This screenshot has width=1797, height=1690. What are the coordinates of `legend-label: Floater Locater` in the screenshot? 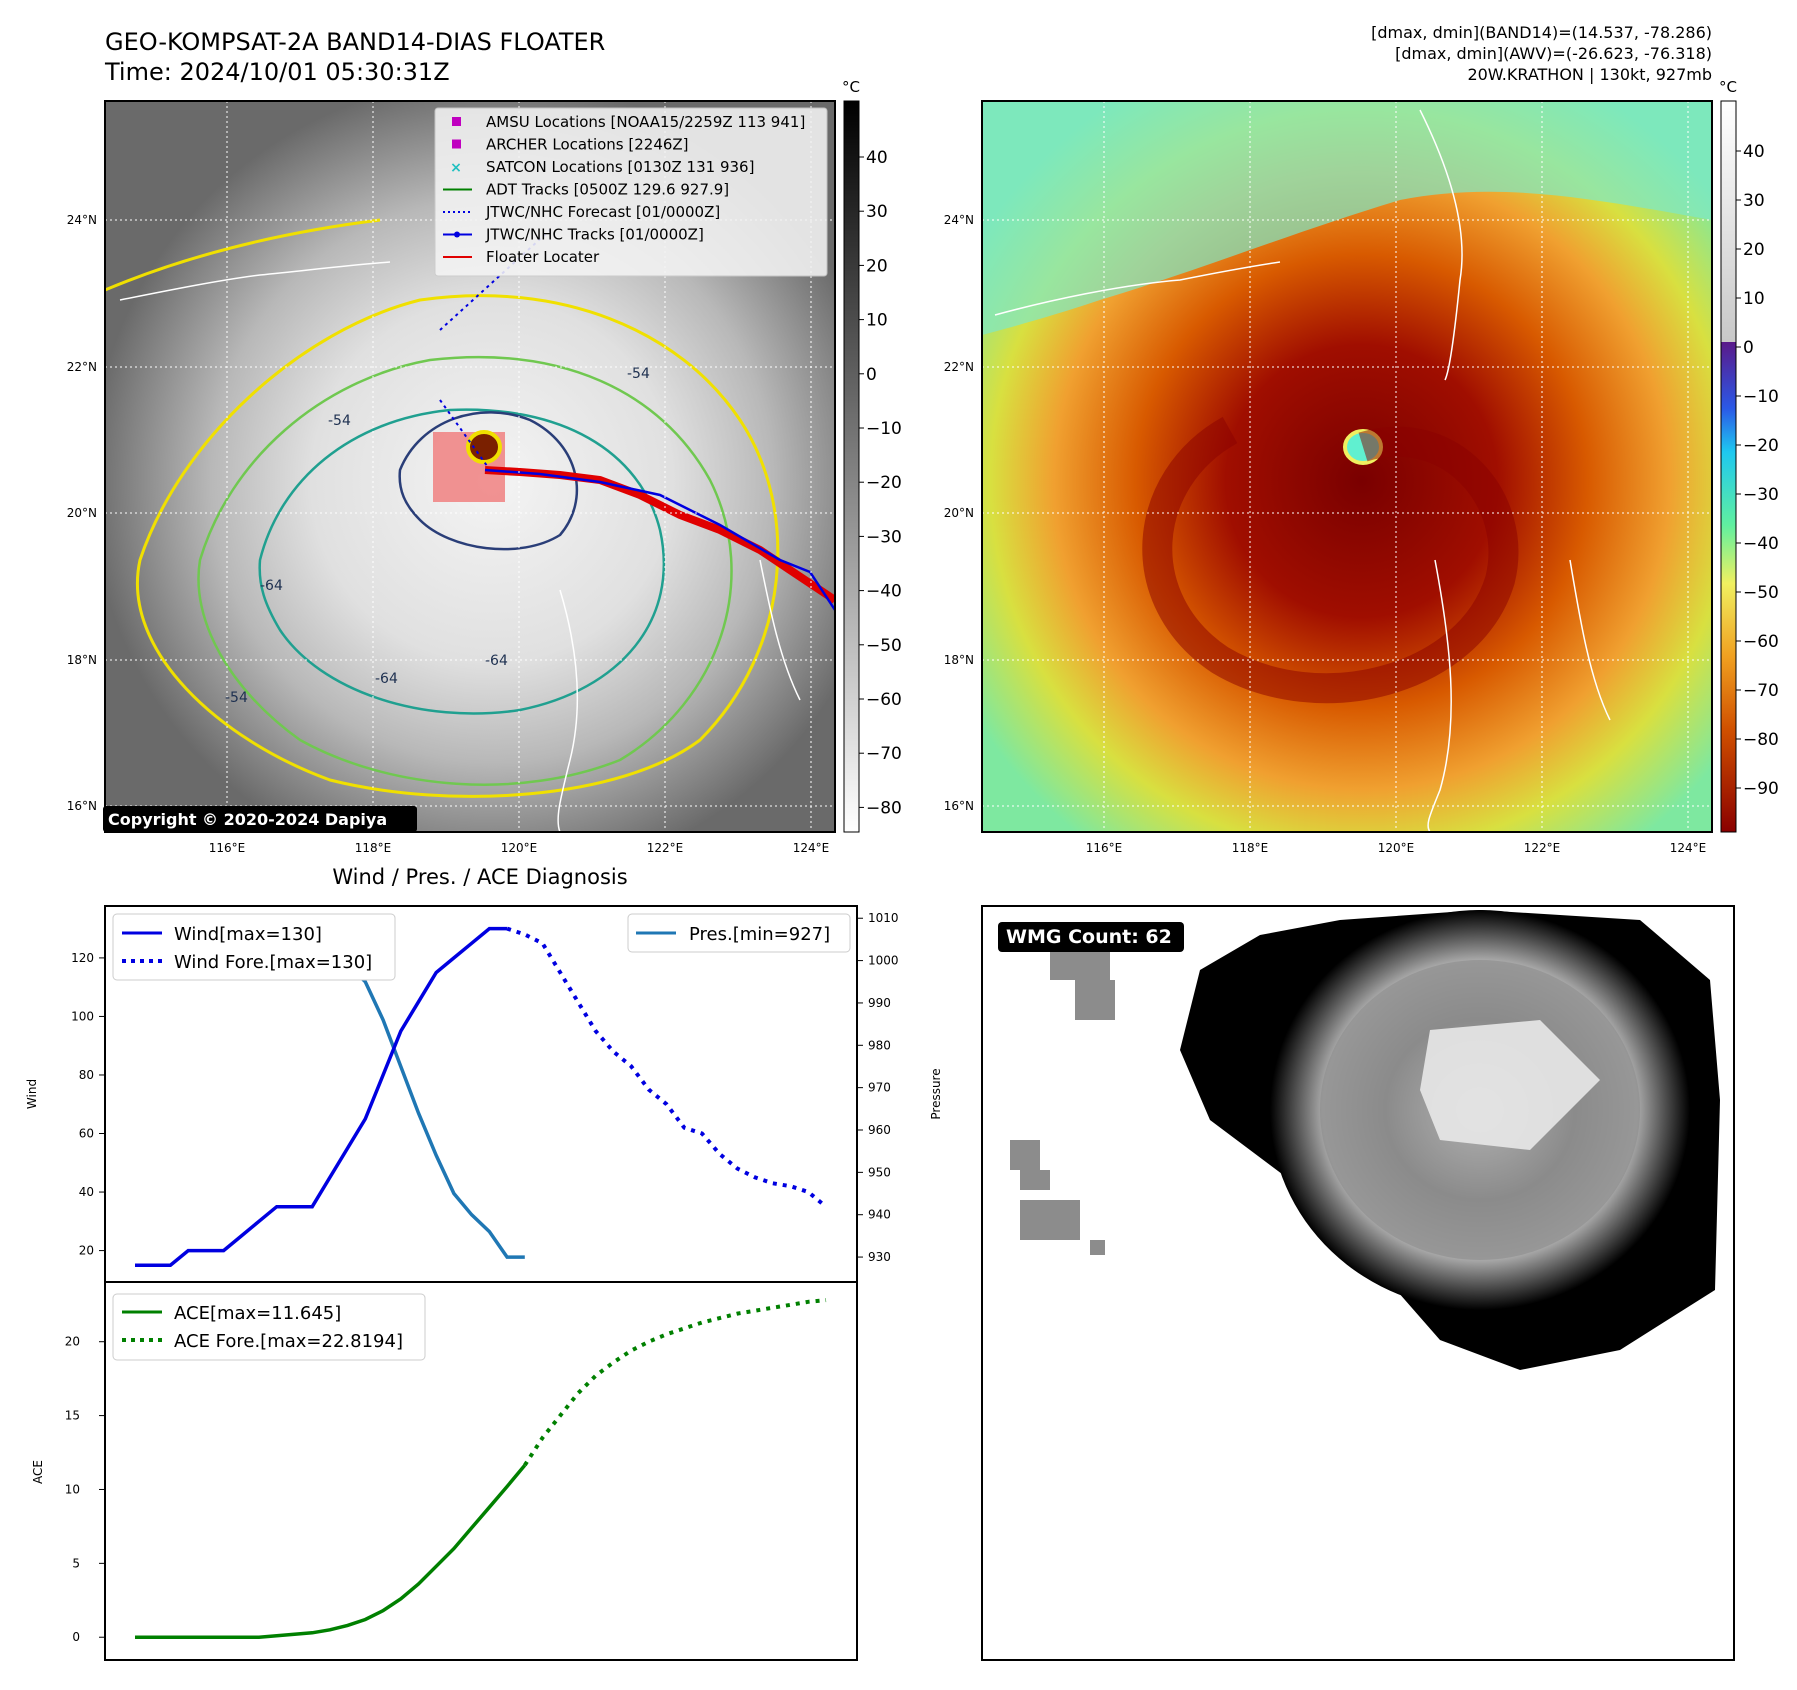 It's located at (543, 257).